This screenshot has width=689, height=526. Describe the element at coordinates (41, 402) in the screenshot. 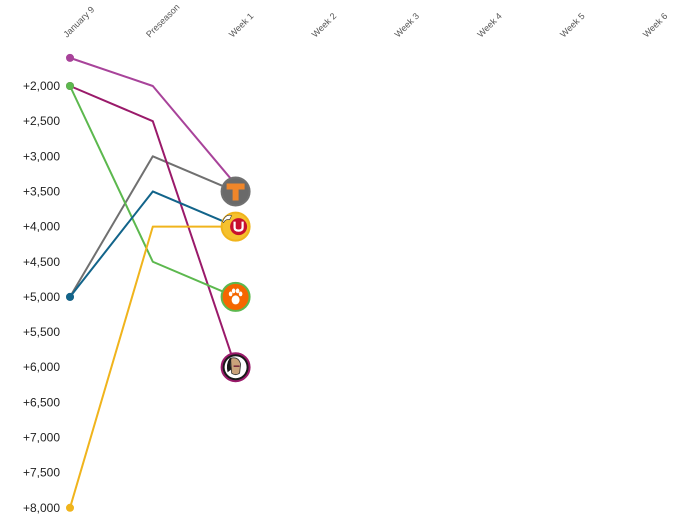

I see `y-tick-label: +6,500` at that location.